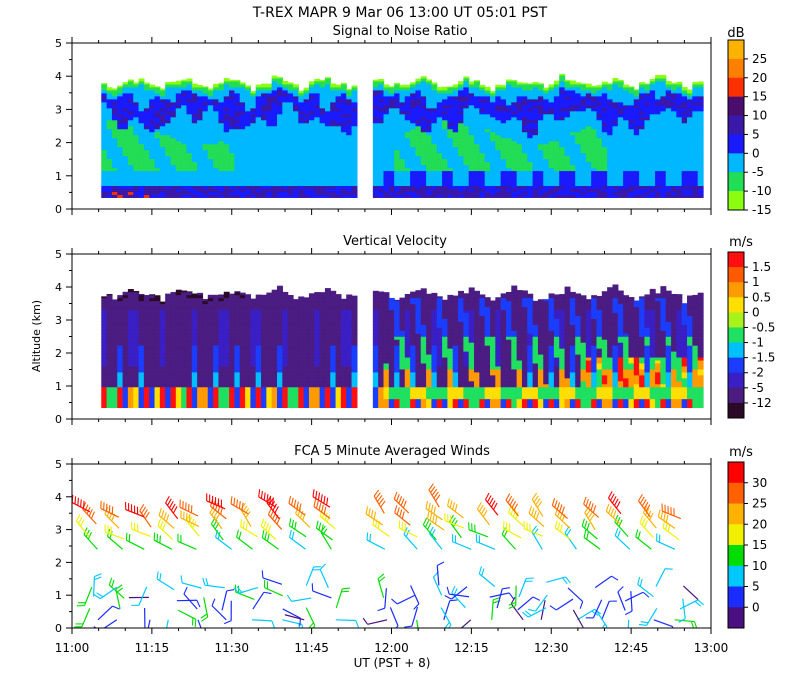  I want to click on colorbar-label: -5, so click(758, 172).